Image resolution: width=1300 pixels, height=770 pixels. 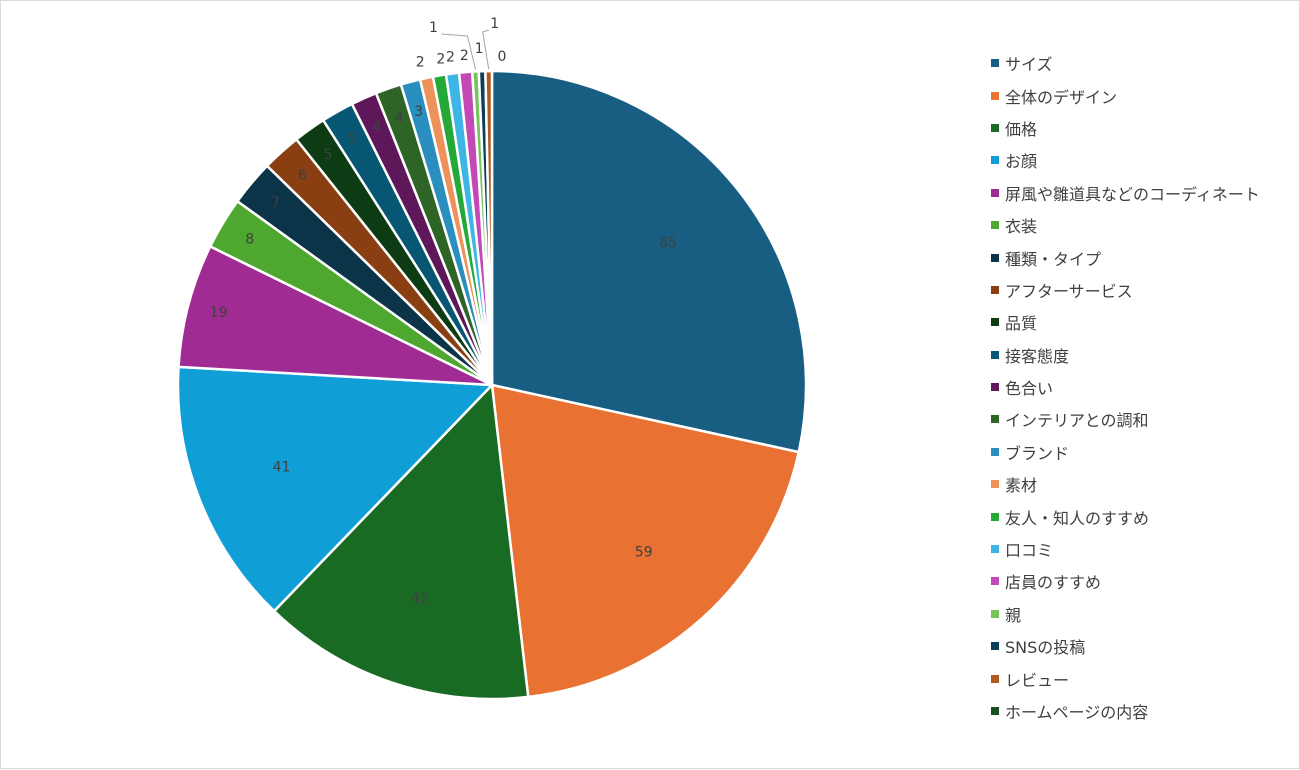 What do you see at coordinates (1125, 614) in the screenshot?
I see `legend-entry-18: 親` at bounding box center [1125, 614].